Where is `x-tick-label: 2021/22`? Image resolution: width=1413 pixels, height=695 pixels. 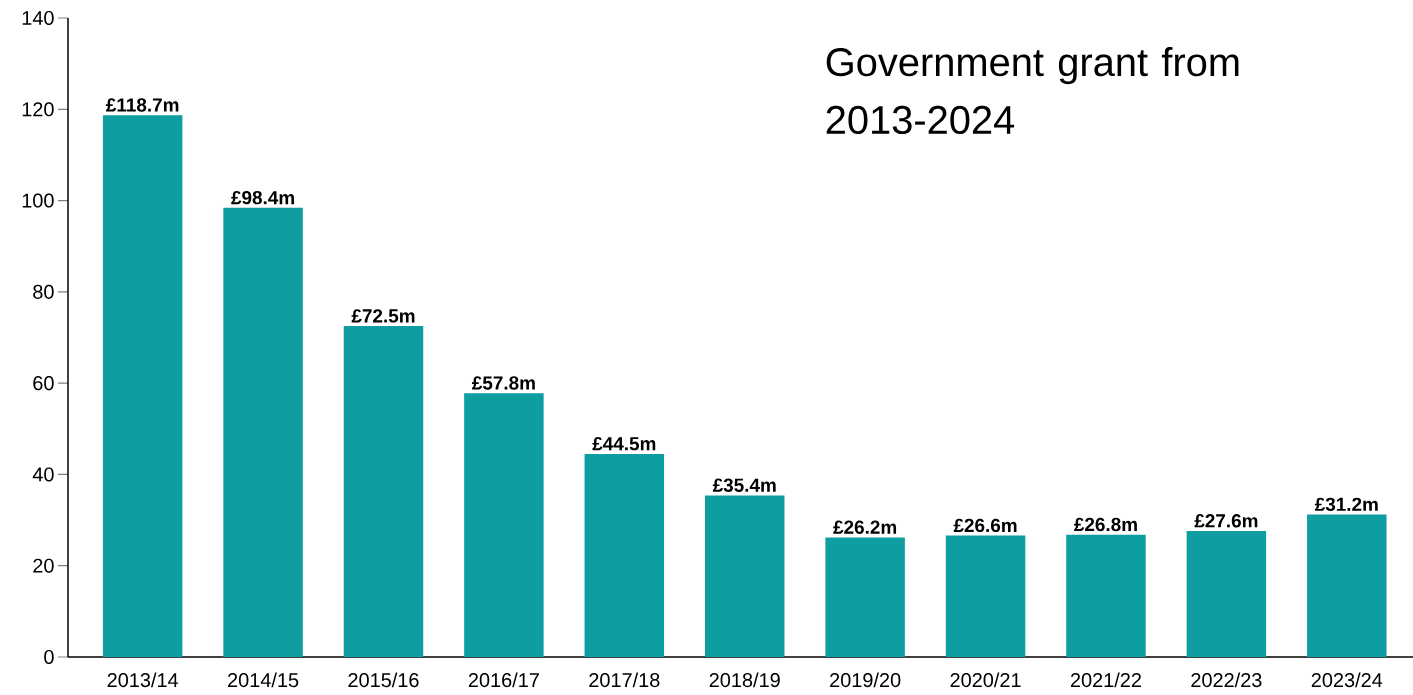
x-tick-label: 2021/22 is located at coordinates (1105, 680).